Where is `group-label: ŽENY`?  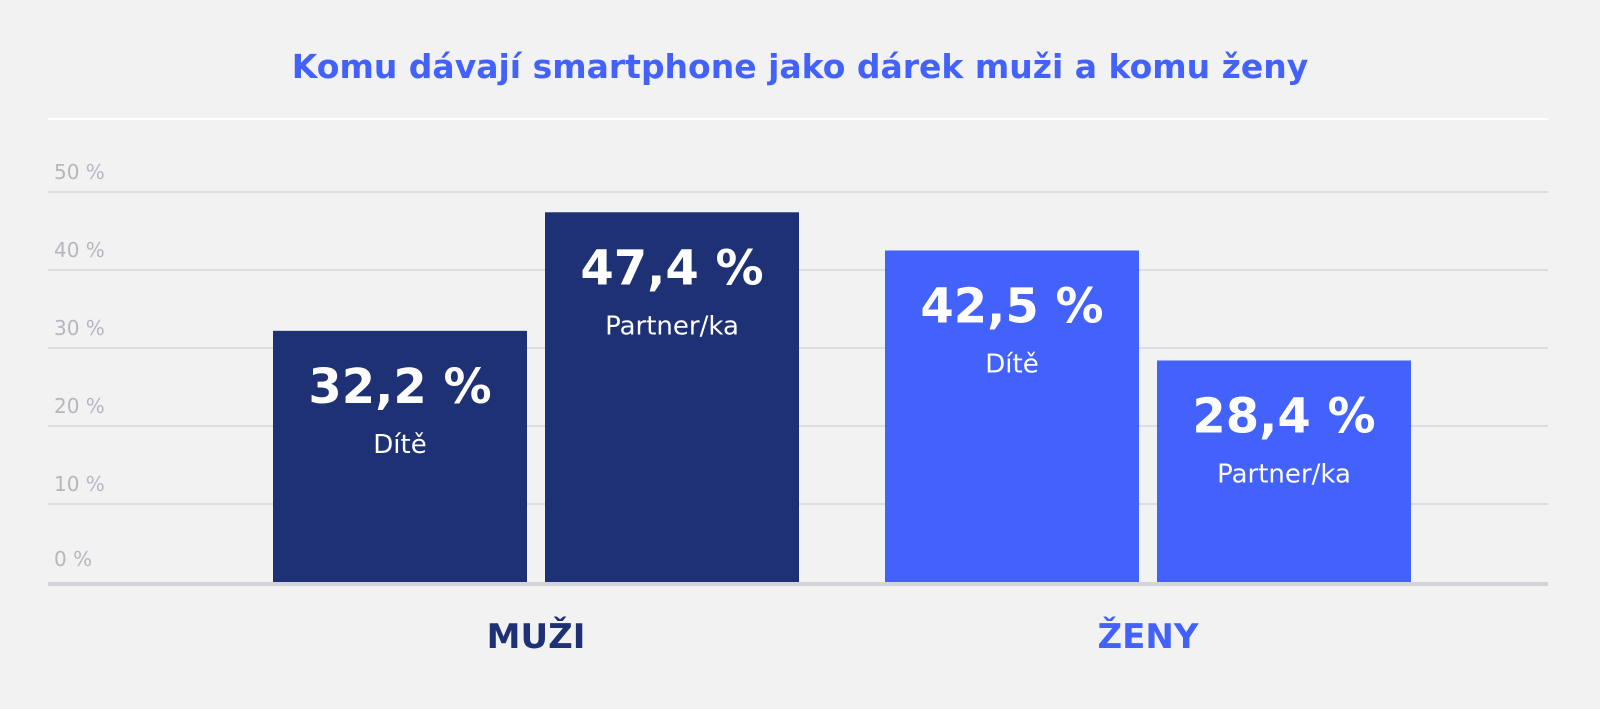
group-label: ŽENY is located at coordinates (1148, 636).